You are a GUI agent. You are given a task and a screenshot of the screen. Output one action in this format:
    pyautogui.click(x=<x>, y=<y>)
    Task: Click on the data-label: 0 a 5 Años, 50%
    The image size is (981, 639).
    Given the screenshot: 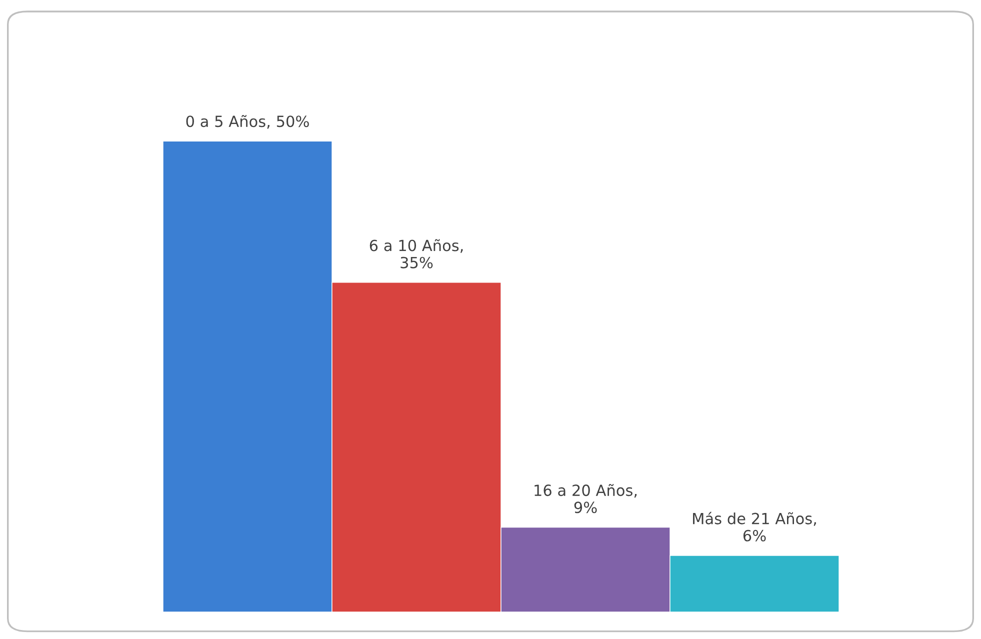 What is the action you would take?
    pyautogui.click(x=247, y=122)
    